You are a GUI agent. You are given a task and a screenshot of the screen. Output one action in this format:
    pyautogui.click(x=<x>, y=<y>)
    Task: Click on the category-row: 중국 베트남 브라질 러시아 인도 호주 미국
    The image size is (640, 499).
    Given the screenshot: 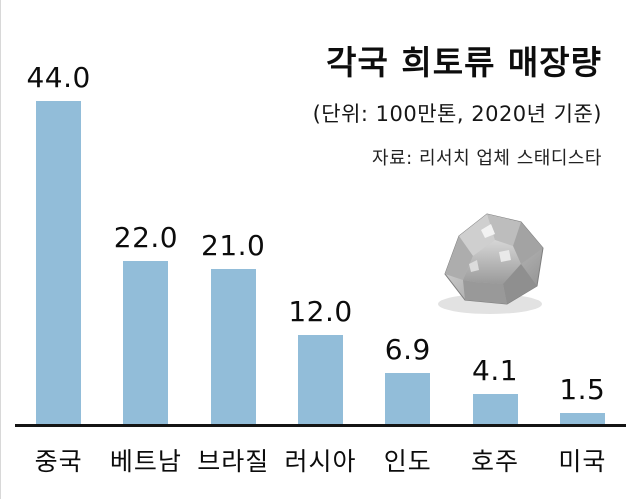 What is the action you would take?
    pyautogui.click(x=320, y=460)
    